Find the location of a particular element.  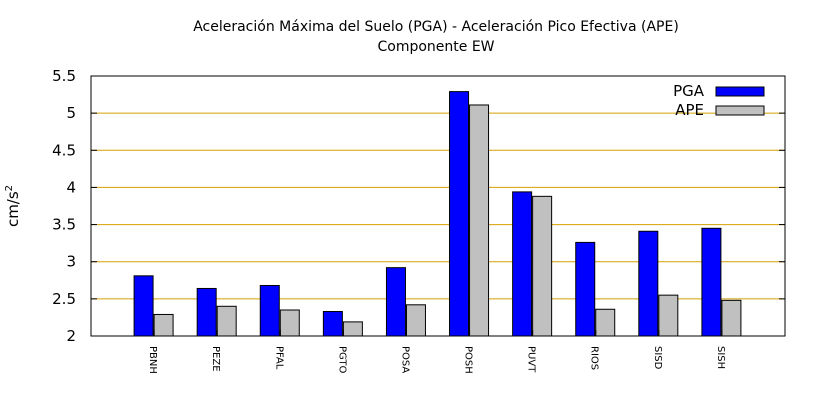

legend-swatch-pga is located at coordinates (740, 91).